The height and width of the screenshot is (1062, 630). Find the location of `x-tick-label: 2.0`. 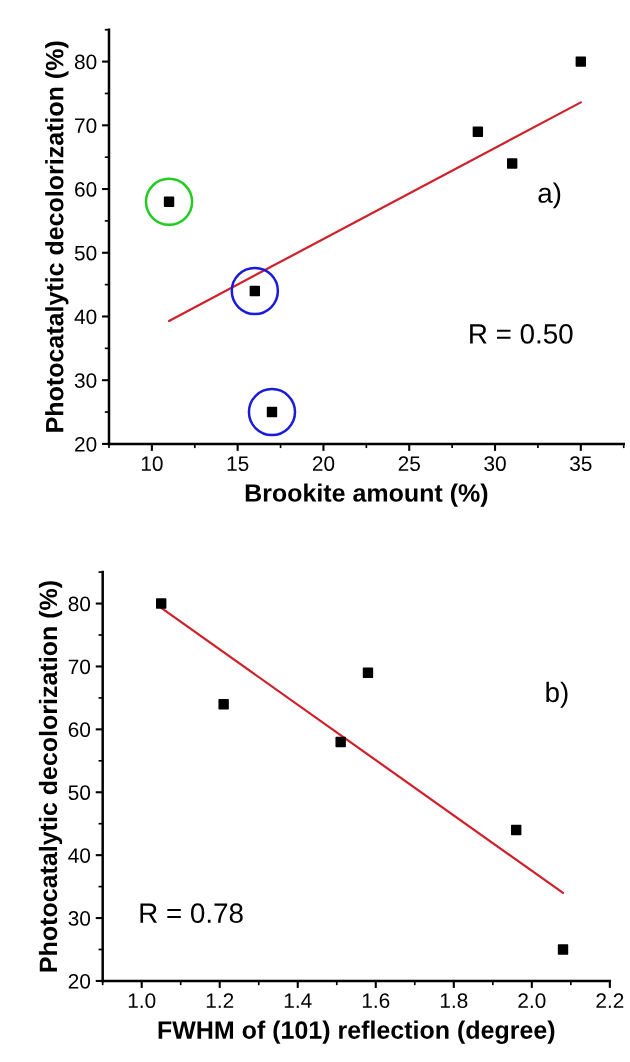

x-tick-label: 2.0 is located at coordinates (532, 1001).